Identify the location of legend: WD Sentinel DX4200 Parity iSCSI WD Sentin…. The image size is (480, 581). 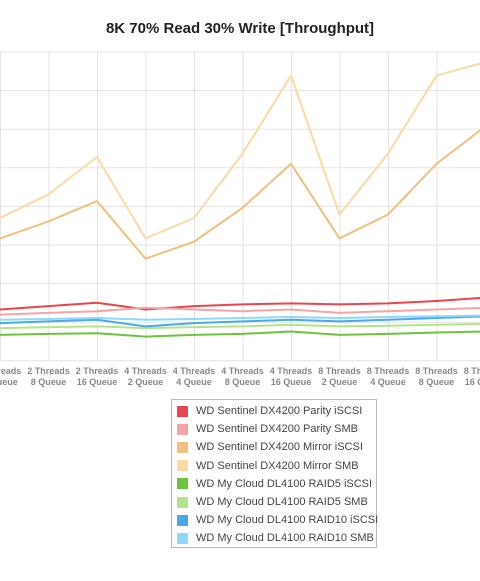
(275, 473).